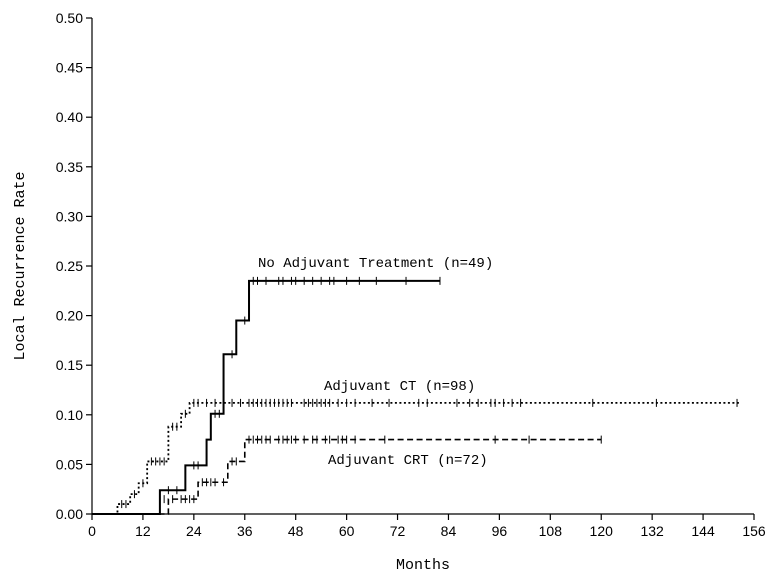 This screenshot has height=576, width=767. Describe the element at coordinates (398, 531) in the screenshot. I see `x-tick-label: 72` at that location.